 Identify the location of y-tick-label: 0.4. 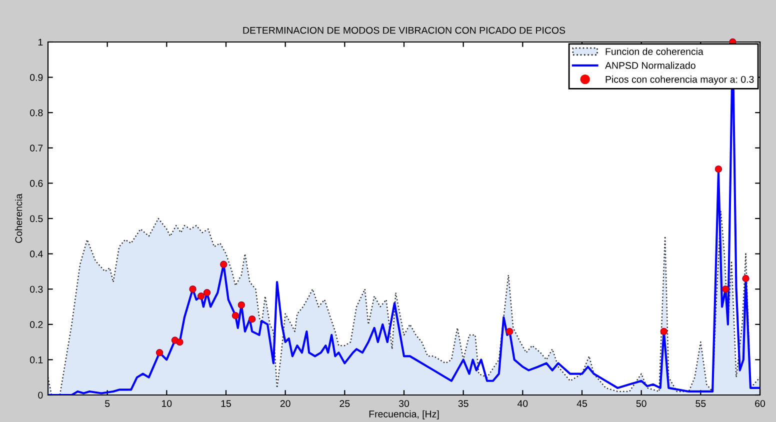
(36, 254).